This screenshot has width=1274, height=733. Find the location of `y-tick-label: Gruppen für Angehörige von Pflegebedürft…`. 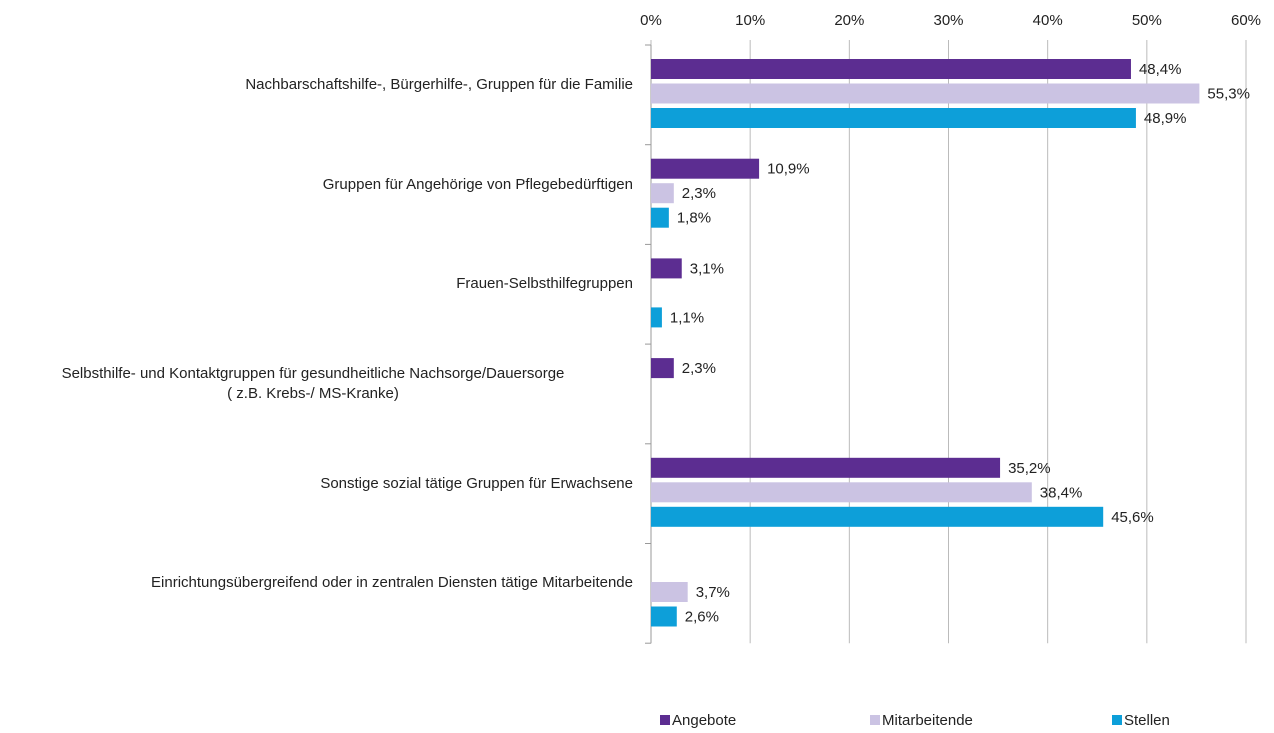

y-tick-label: Gruppen für Angehörige von Pflegebedürft… is located at coordinates (477, 184).